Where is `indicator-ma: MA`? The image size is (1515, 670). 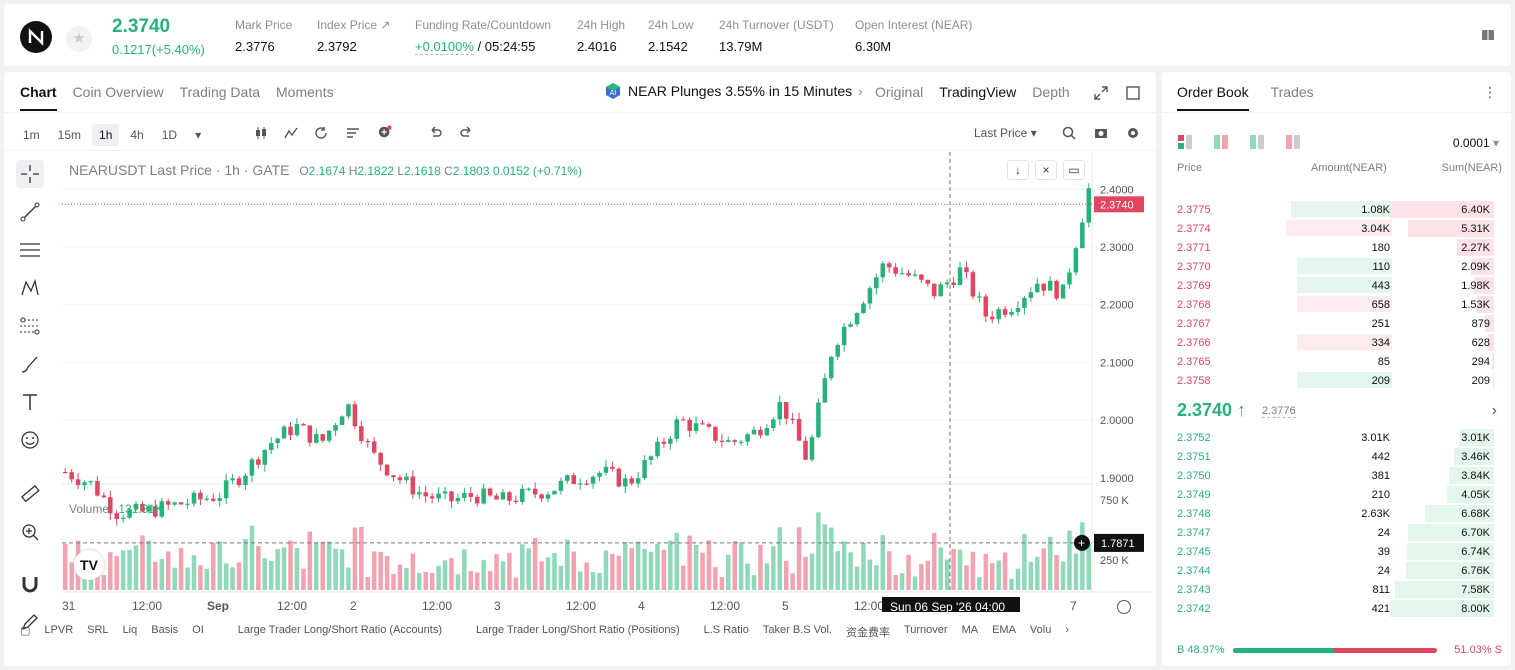
indicator-ma: MA is located at coordinates (970, 630).